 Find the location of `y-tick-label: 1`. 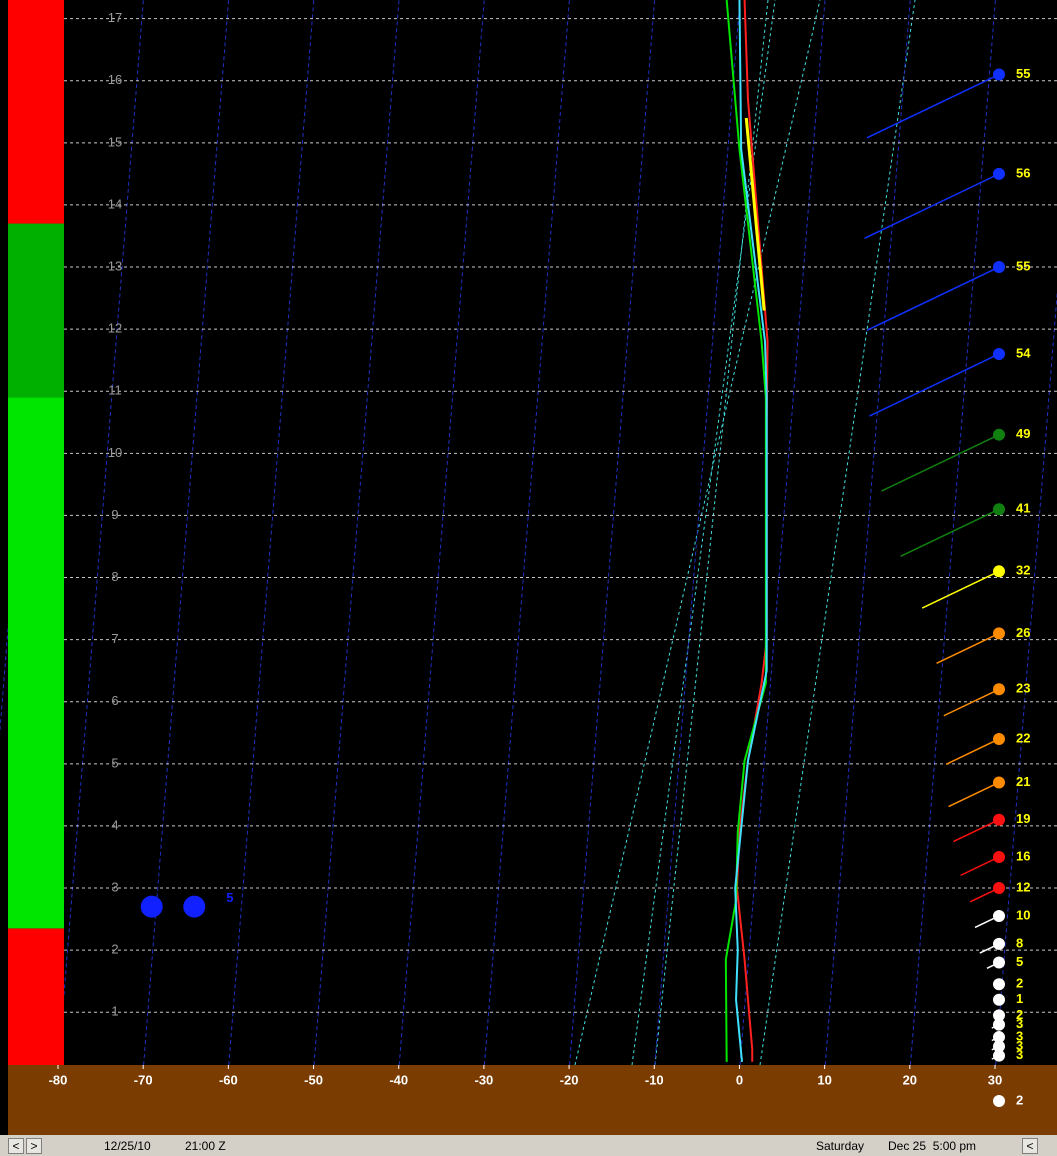

y-tick-label: 1 is located at coordinates (114, 1011).